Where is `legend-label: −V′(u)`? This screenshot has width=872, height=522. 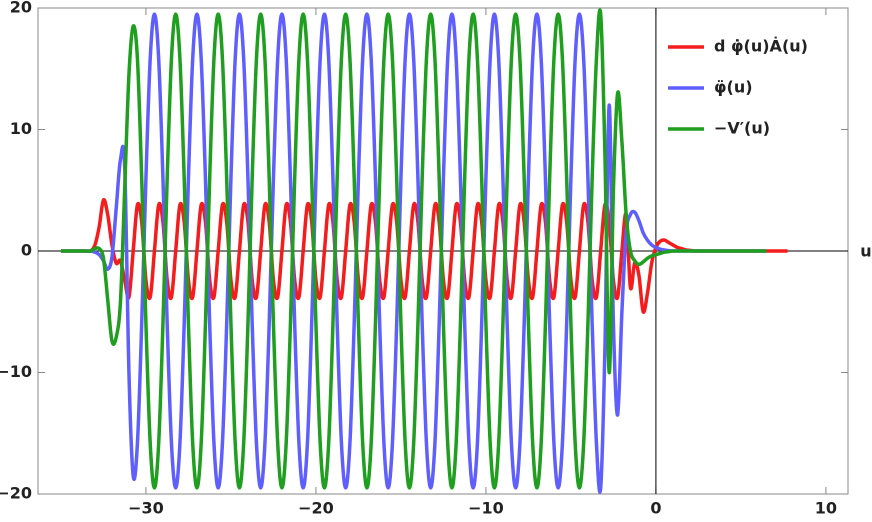 legend-label: −V′(u) is located at coordinates (742, 128).